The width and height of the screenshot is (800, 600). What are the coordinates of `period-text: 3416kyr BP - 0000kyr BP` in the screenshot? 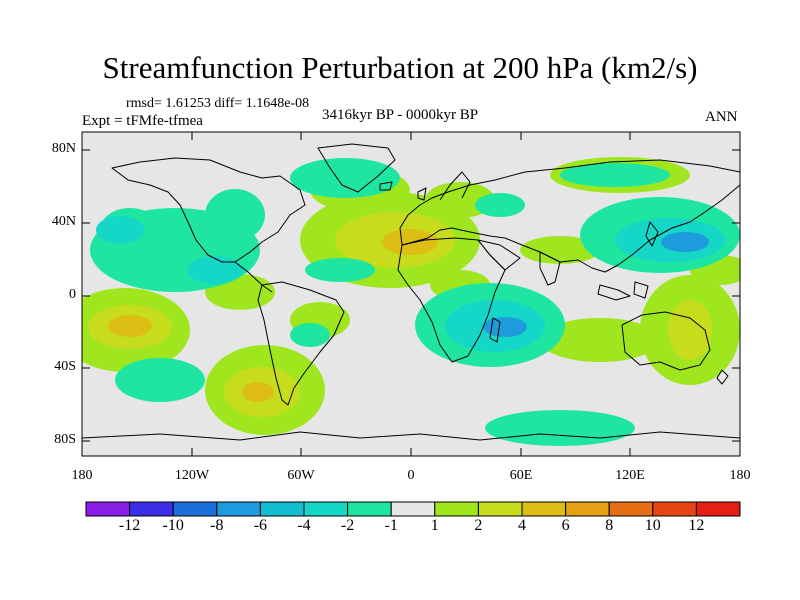 It's located at (400, 115).